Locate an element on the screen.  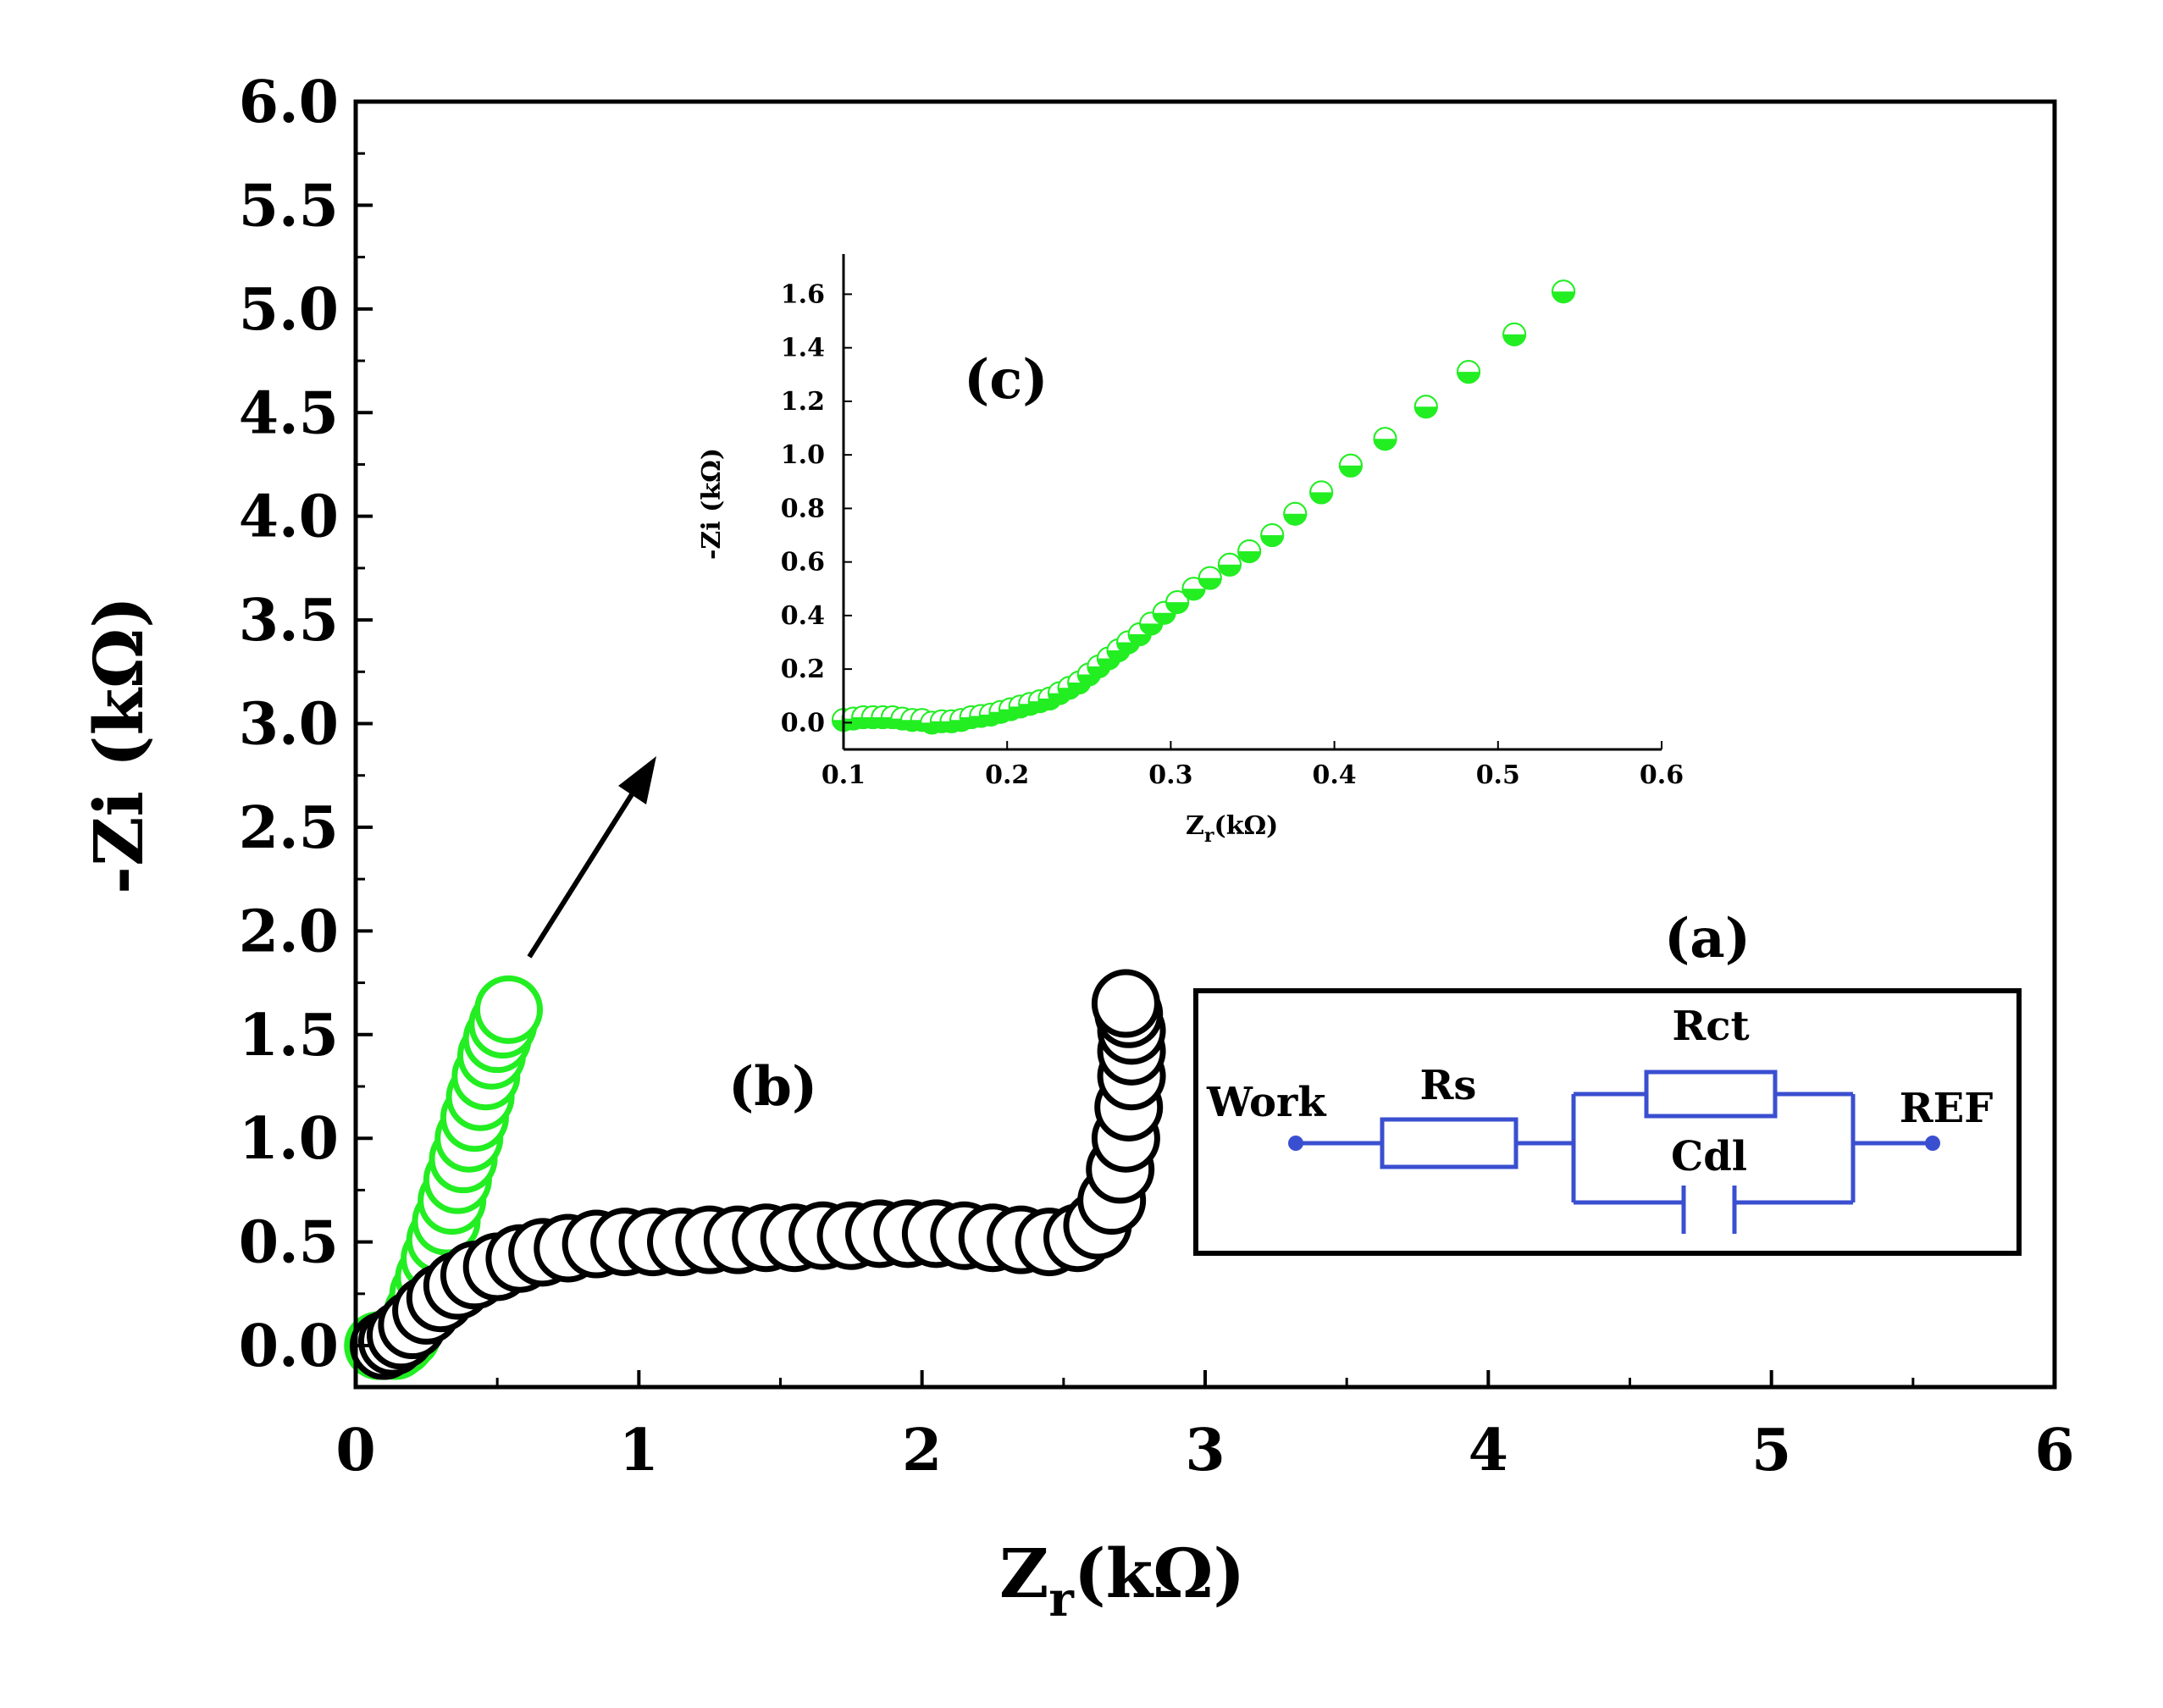
inset-y-tick-label: 1.2 is located at coordinates (803, 402).